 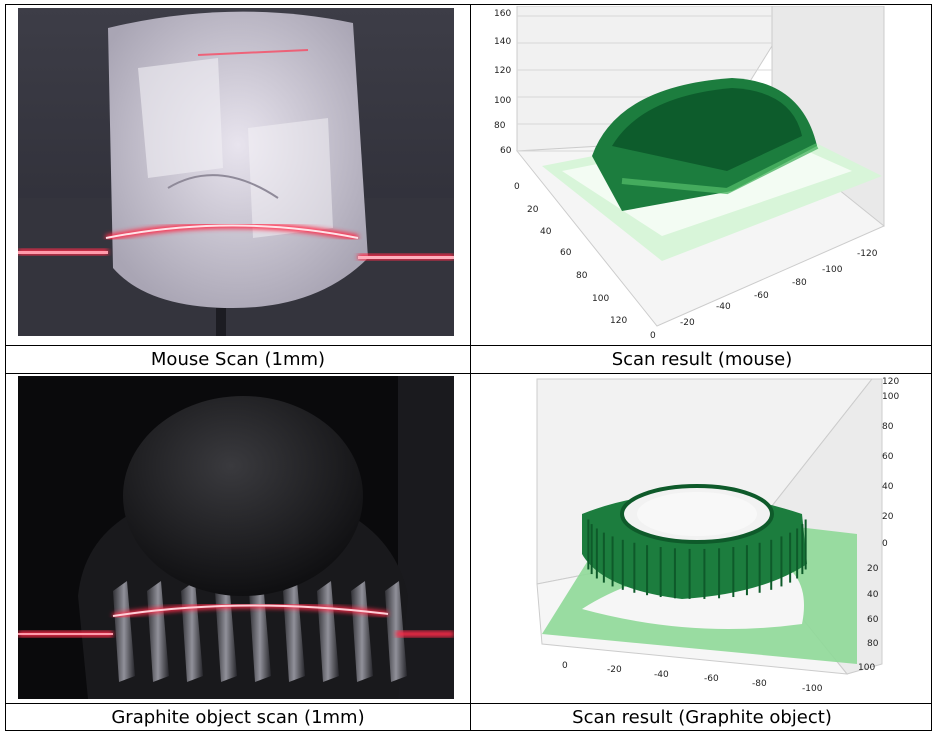 I want to click on z-tick: 40, so click(x=888, y=487).